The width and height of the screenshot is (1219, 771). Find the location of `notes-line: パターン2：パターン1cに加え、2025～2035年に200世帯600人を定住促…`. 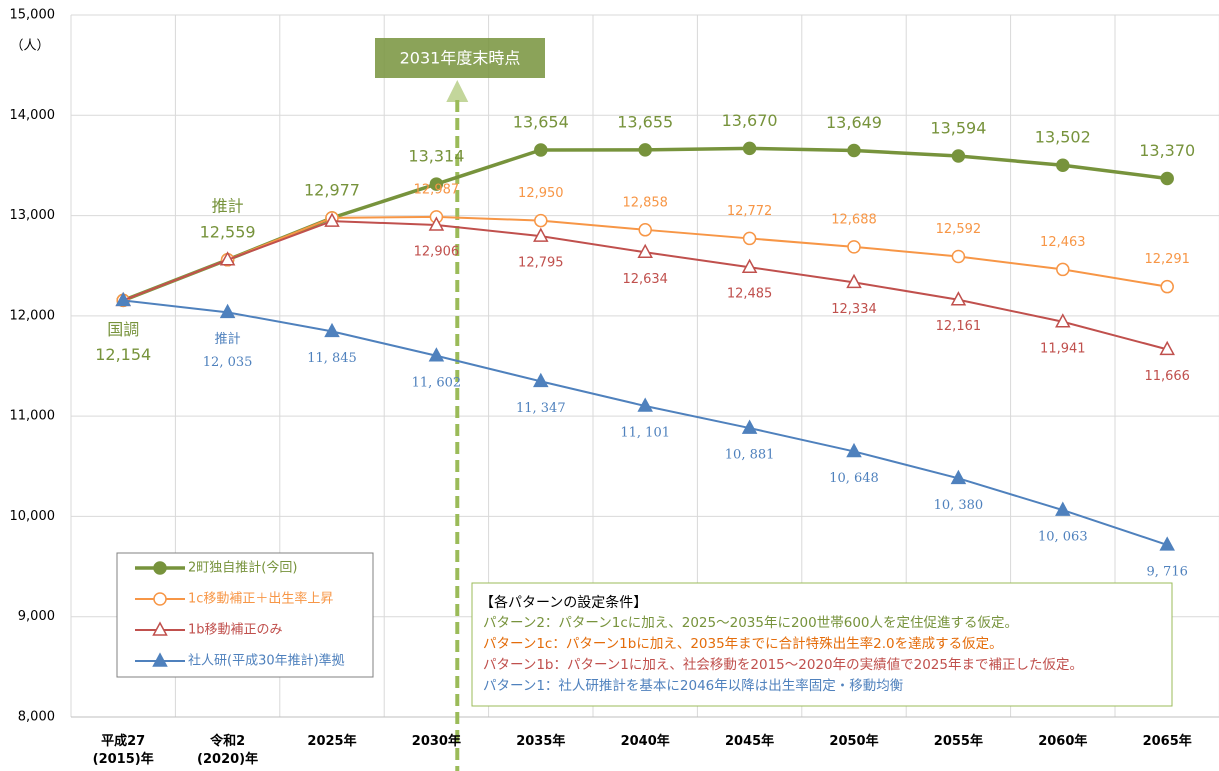

notes-line: パターン2：パターン1cに加え、2025～2035年に200世帯600人を定住促… is located at coordinates (750, 623).